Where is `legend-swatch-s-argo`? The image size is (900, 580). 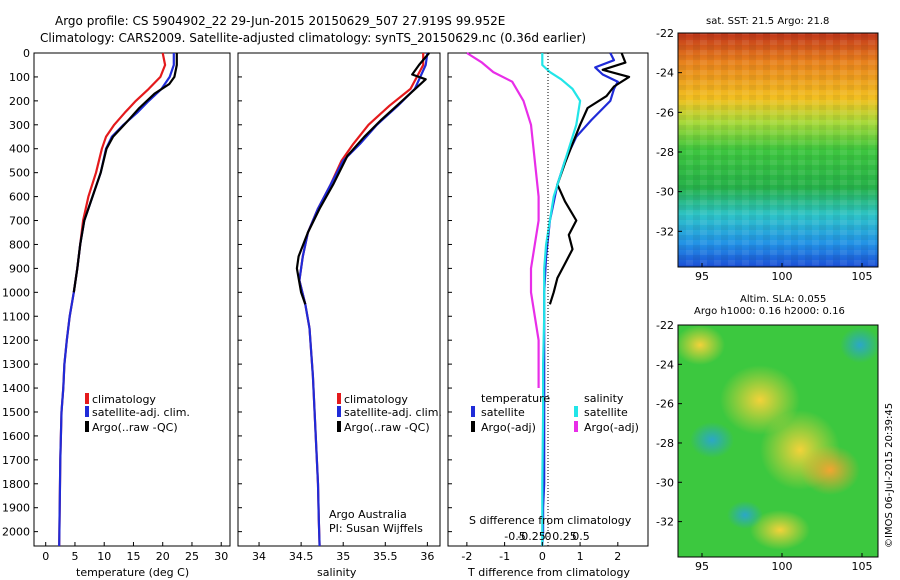
legend-swatch-s-argo is located at coordinates (576, 426).